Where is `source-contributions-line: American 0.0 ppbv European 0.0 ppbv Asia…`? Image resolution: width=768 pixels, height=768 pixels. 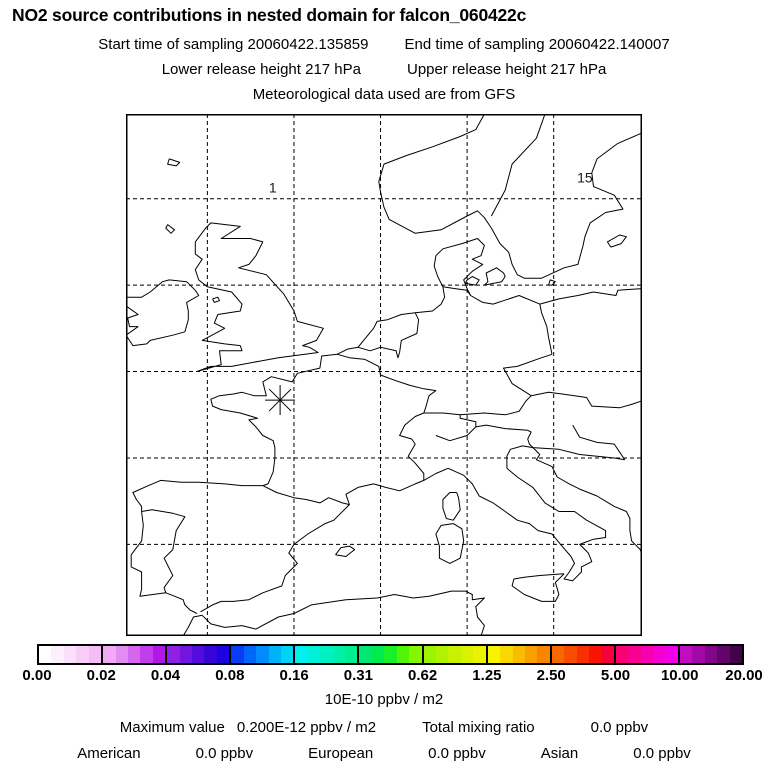
source-contributions-line: American 0.0 ppbv European 0.0 ppbv Asia… is located at coordinates (384, 753).